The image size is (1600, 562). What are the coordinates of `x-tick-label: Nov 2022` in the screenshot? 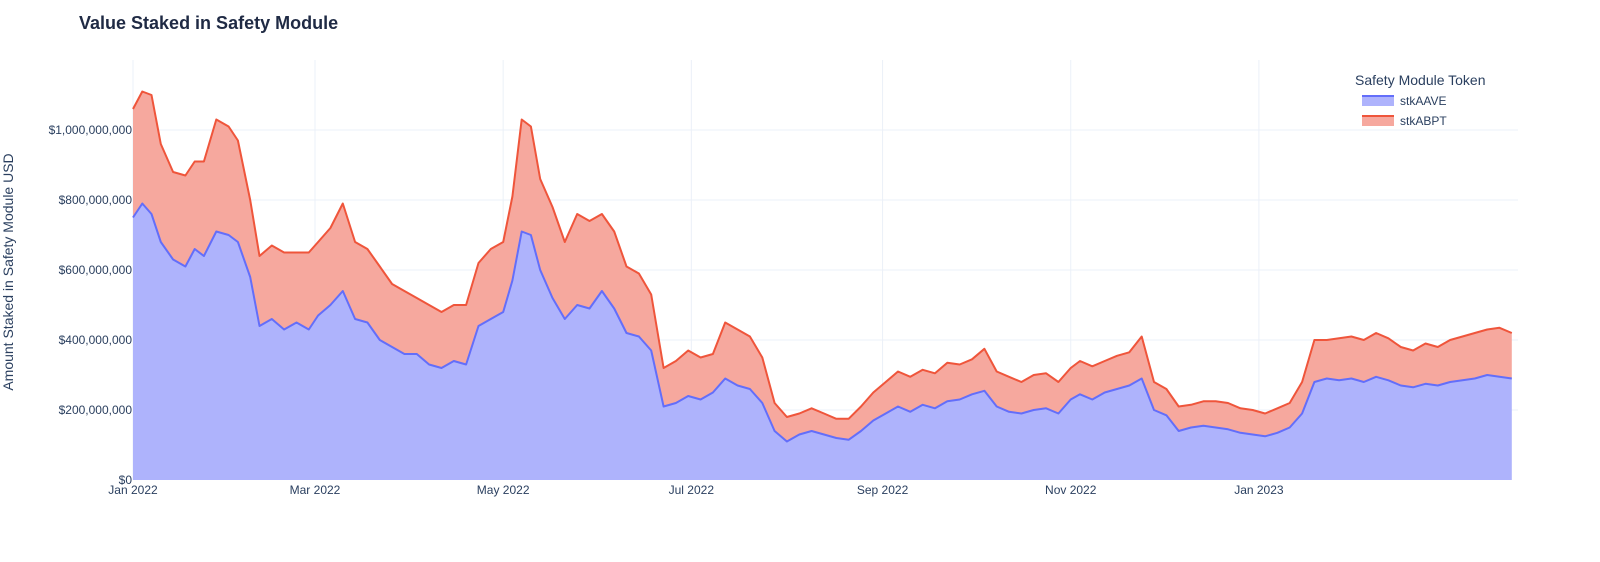 It's located at (1071, 490).